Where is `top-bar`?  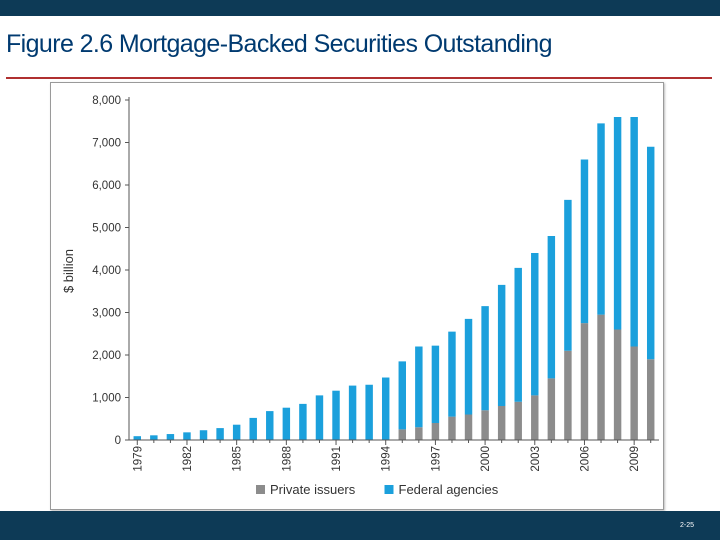
top-bar is located at coordinates (360, 8).